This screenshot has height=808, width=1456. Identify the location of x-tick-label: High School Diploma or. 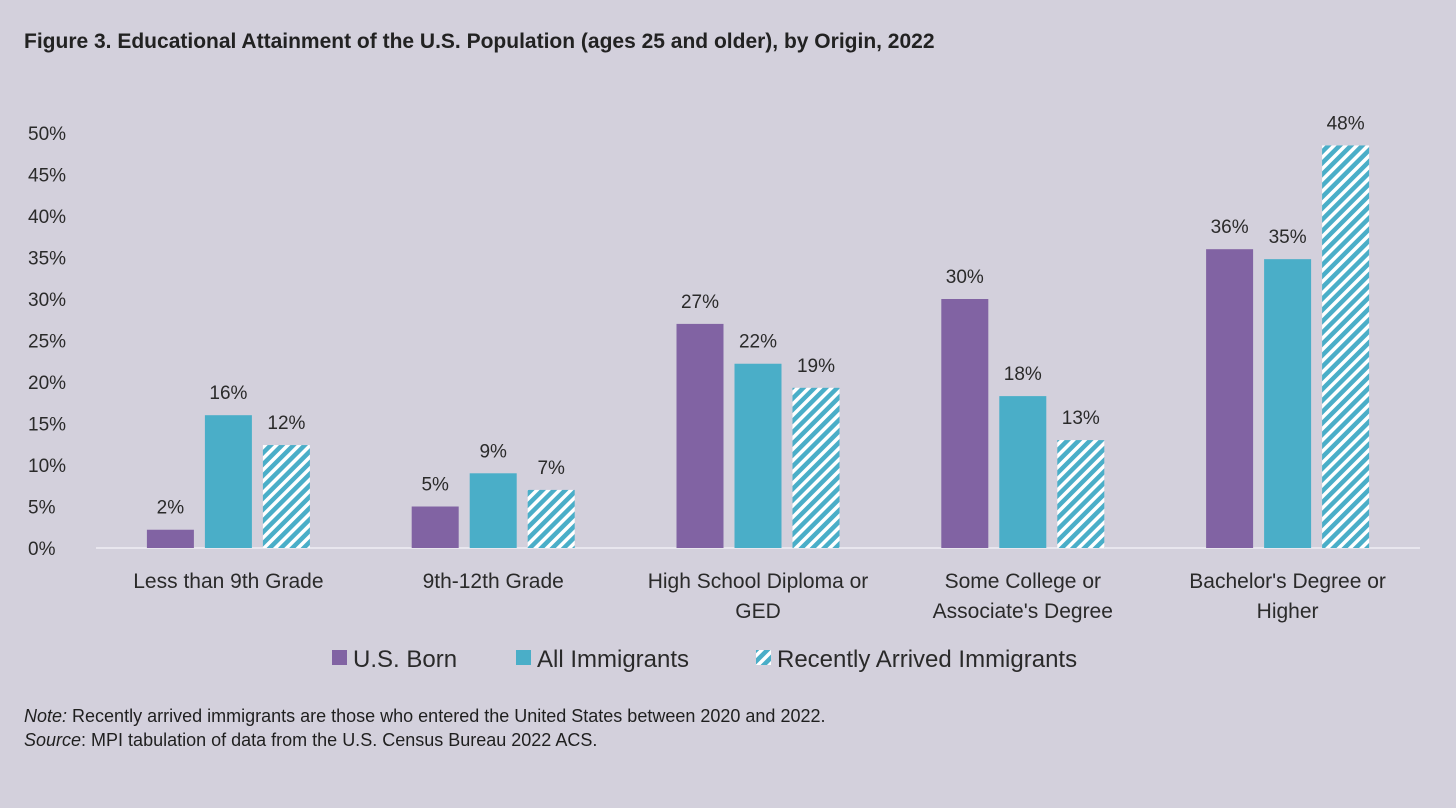
(758, 581).